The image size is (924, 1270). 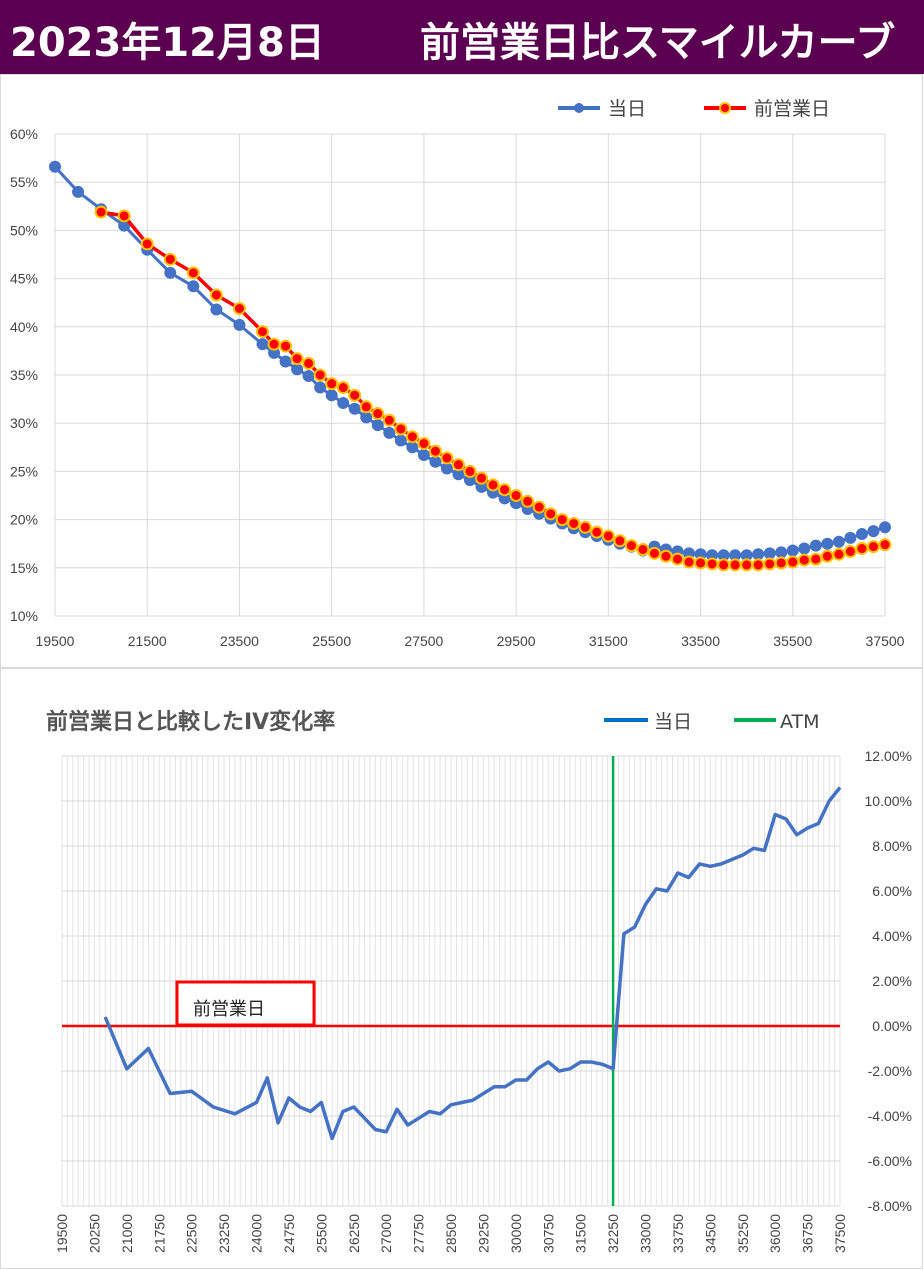 What do you see at coordinates (743, 1233) in the screenshot?
I see `x-tick-label: 35250` at bounding box center [743, 1233].